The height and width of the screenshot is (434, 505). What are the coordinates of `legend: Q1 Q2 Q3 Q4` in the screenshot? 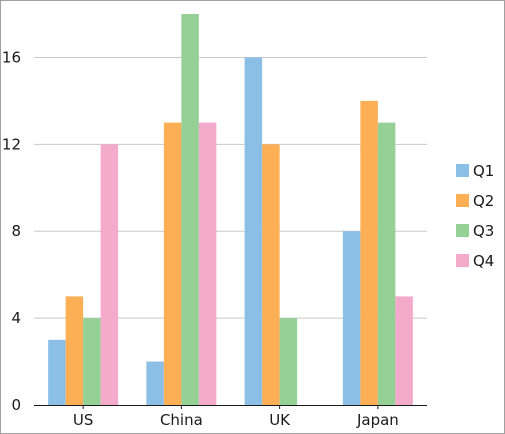 It's located at (475, 216).